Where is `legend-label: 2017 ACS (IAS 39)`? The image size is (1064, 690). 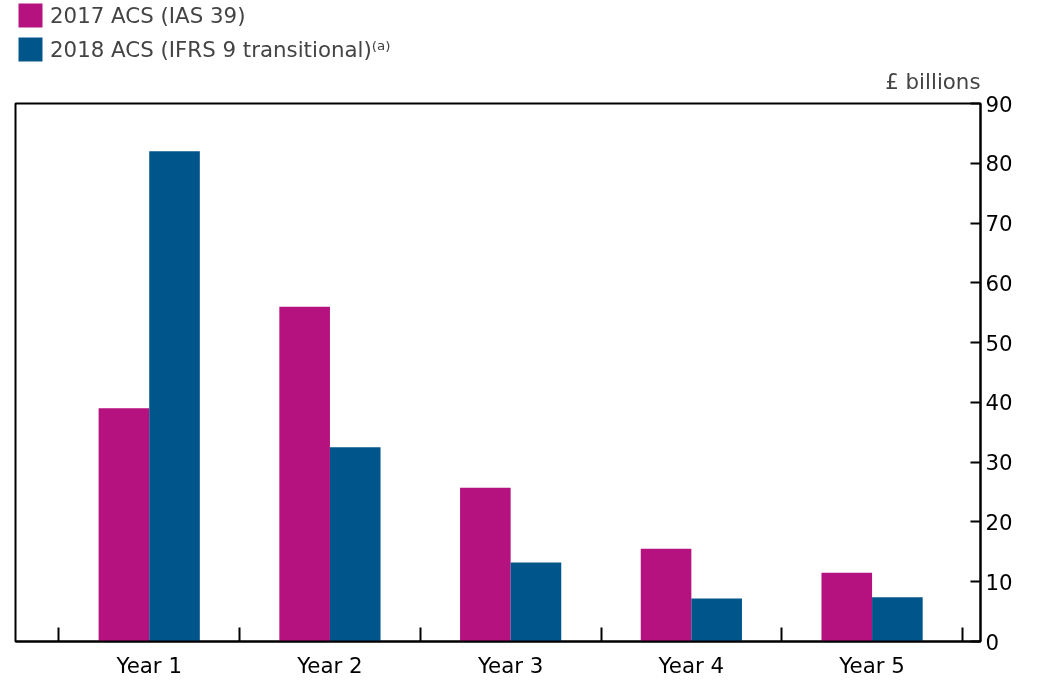 legend-label: 2017 ACS (IAS 39) is located at coordinates (148, 15).